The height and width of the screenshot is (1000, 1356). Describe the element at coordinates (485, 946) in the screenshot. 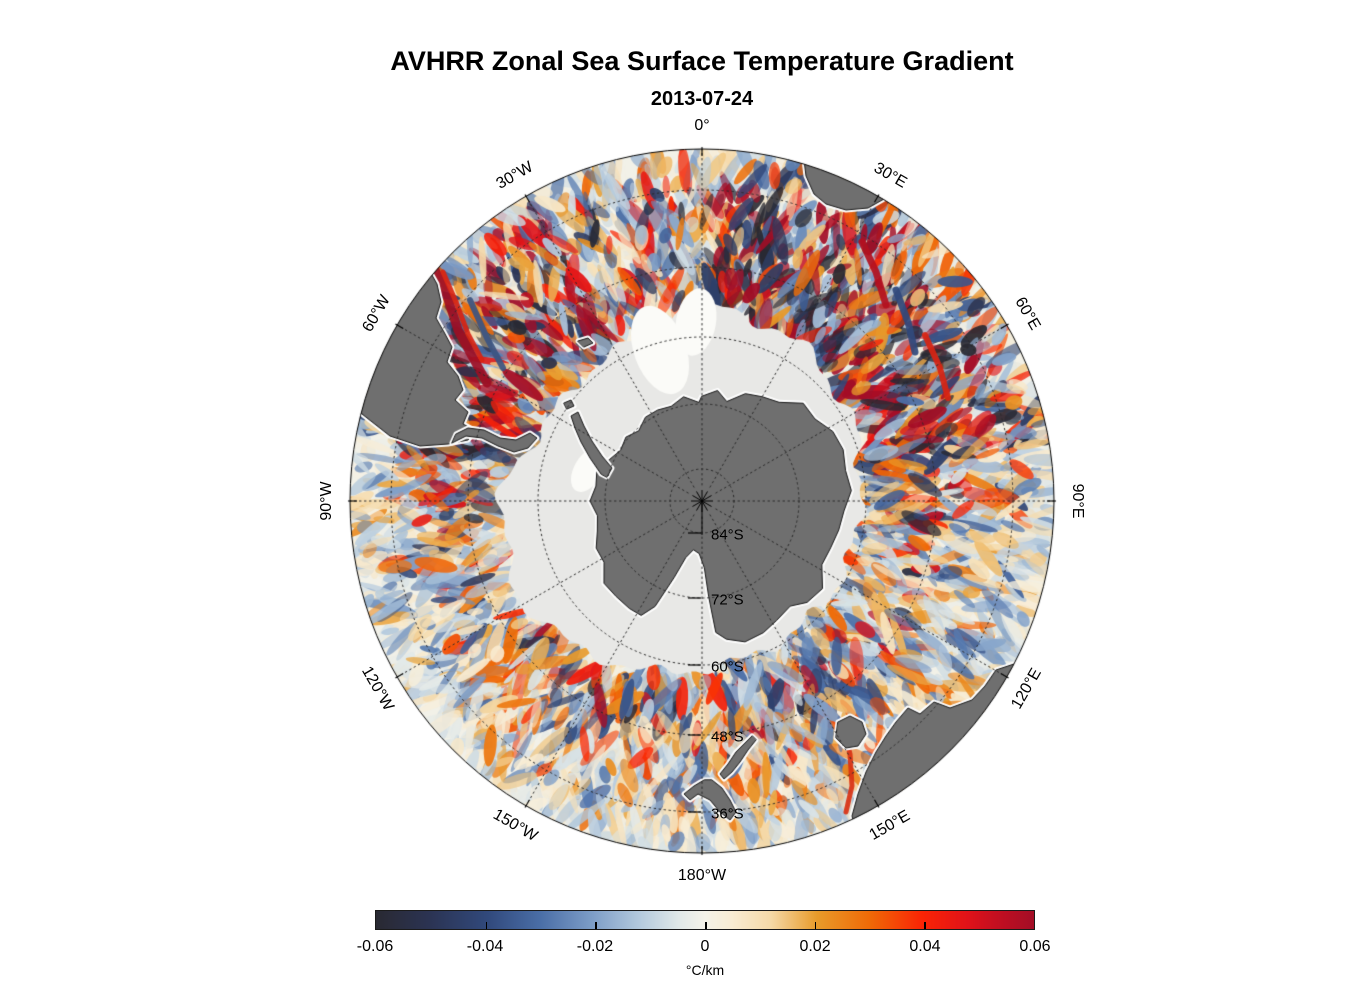

I see `colorbar-tick-label: -0.04` at that location.